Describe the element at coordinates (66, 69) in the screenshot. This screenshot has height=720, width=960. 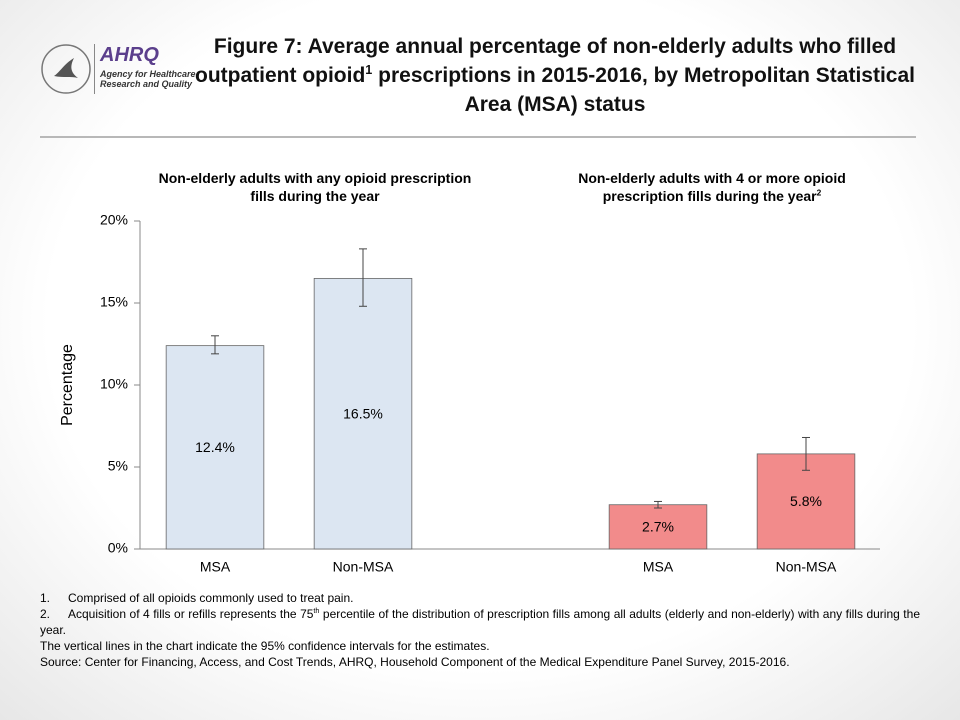
I see `hhs-seal` at that location.